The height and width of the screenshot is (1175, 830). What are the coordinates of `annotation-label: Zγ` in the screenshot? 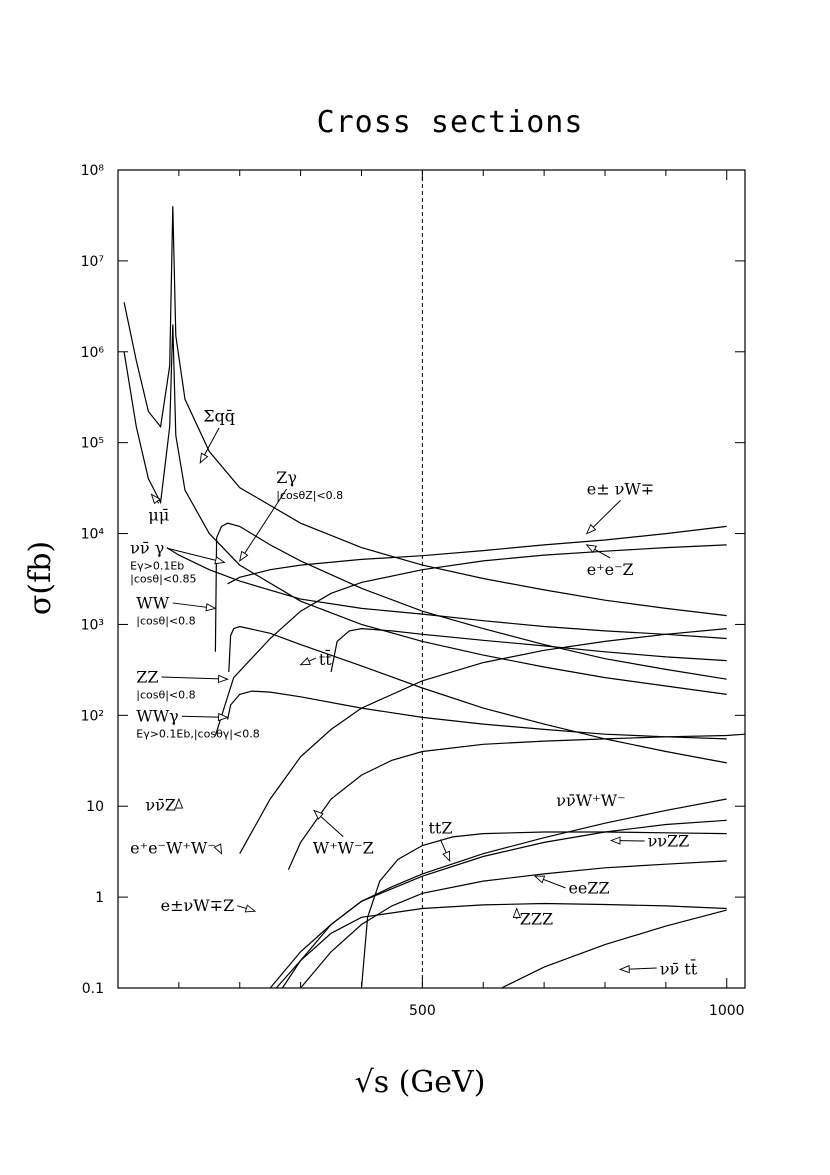 It's located at (286, 477).